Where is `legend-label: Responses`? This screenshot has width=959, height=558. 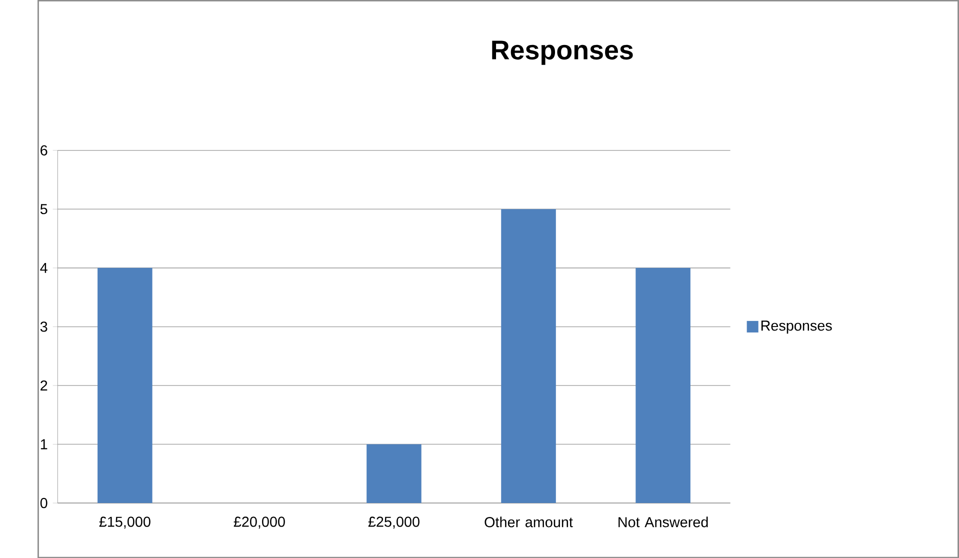 legend-label: Responses is located at coordinates (796, 327).